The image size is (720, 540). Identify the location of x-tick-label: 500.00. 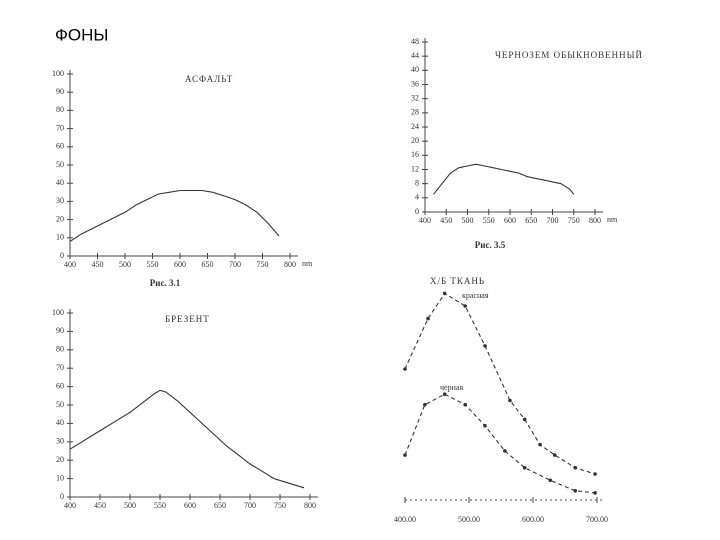
(469, 519).